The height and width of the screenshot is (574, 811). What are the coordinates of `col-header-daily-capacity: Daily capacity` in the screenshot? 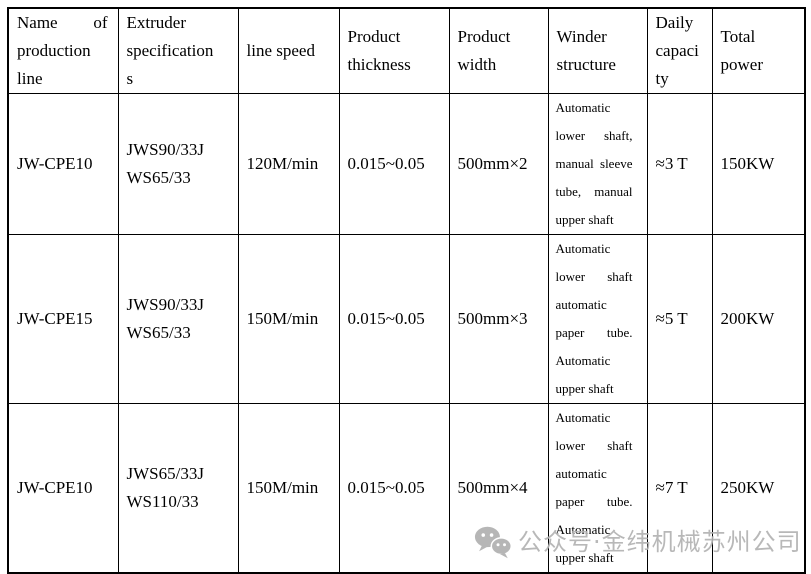 It's located at (679, 50).